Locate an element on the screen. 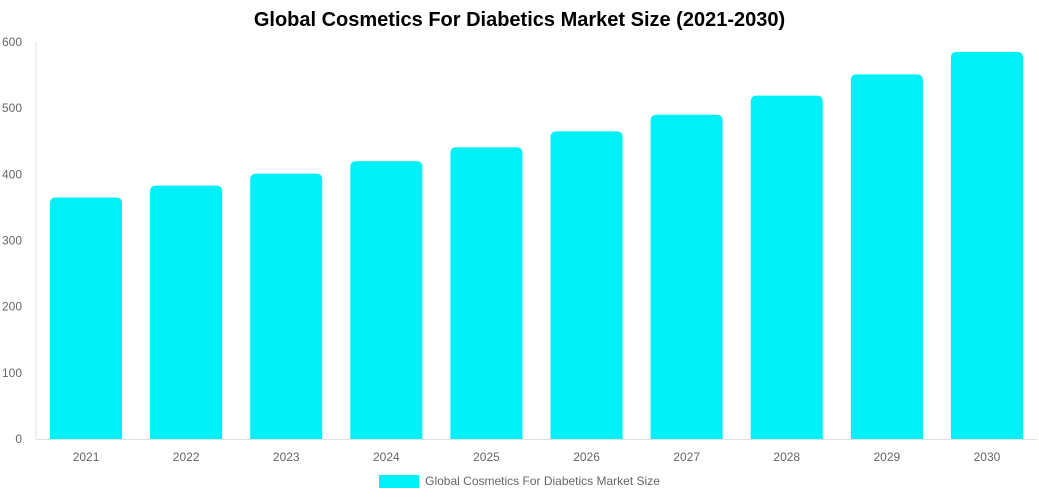  bar-2021 is located at coordinates (86, 318).